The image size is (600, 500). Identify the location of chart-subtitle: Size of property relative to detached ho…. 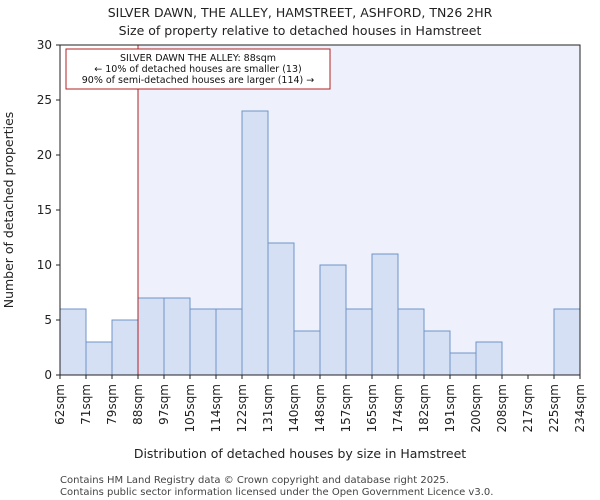
(300, 30).